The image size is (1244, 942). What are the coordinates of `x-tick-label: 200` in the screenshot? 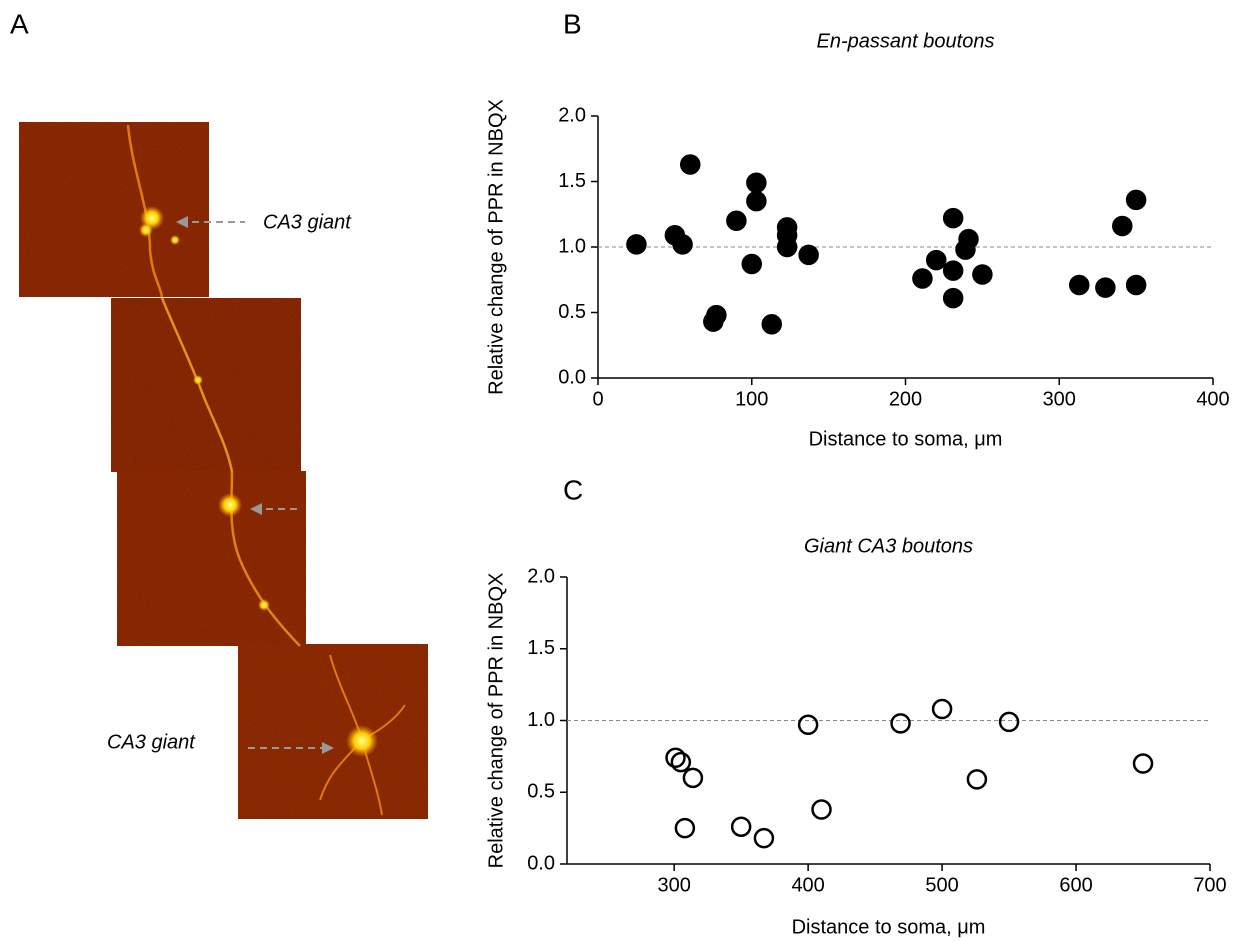 It's located at (905, 399).